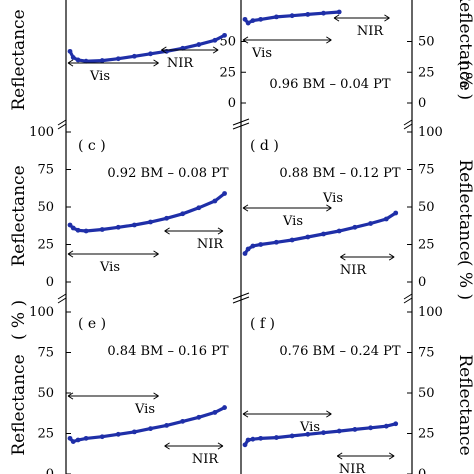 This screenshot has height=474, width=474. What do you see at coordinates (168, 173) in the screenshot?
I see `composition-label: 0.92 BM – 0.08 PT` at bounding box center [168, 173].